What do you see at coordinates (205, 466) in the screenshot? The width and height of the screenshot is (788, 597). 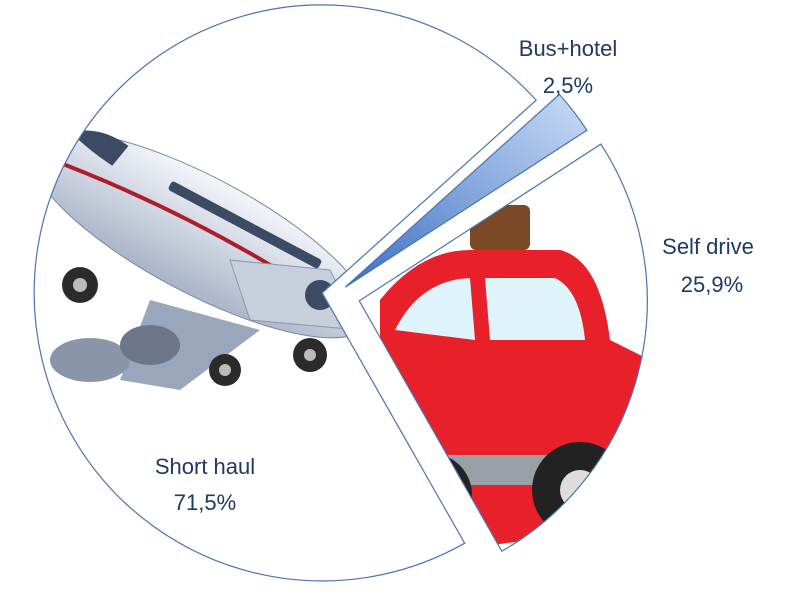 I see `slice-label: Short haul` at bounding box center [205, 466].